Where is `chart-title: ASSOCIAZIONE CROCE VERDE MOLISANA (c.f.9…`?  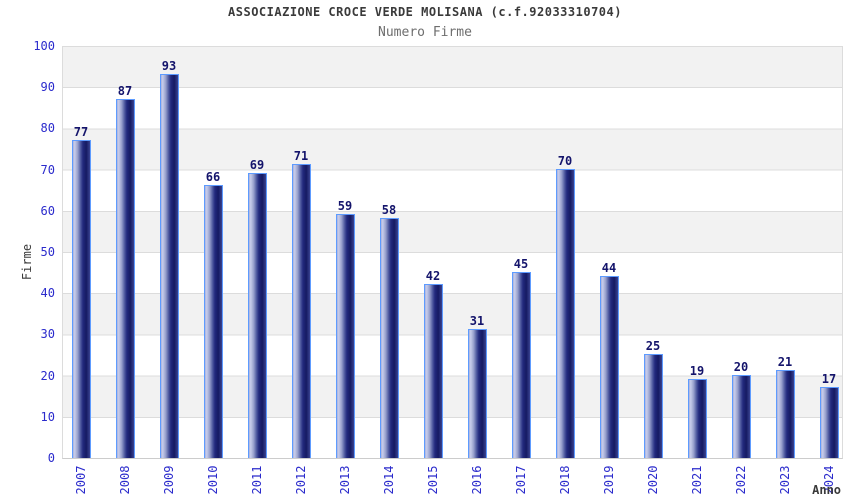
chart-title: ASSOCIAZIONE CROCE VERDE MOLISANA (c.f.9… is located at coordinates (425, 12).